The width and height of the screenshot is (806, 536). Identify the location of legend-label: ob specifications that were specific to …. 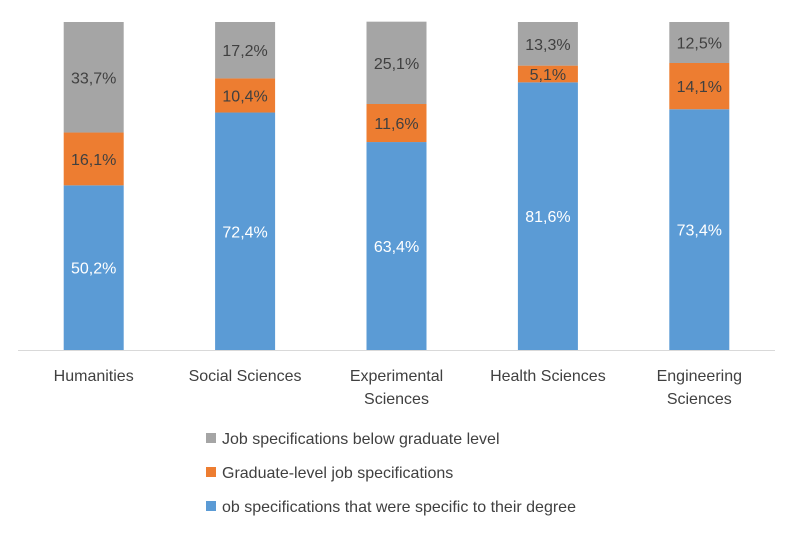
(399, 507).